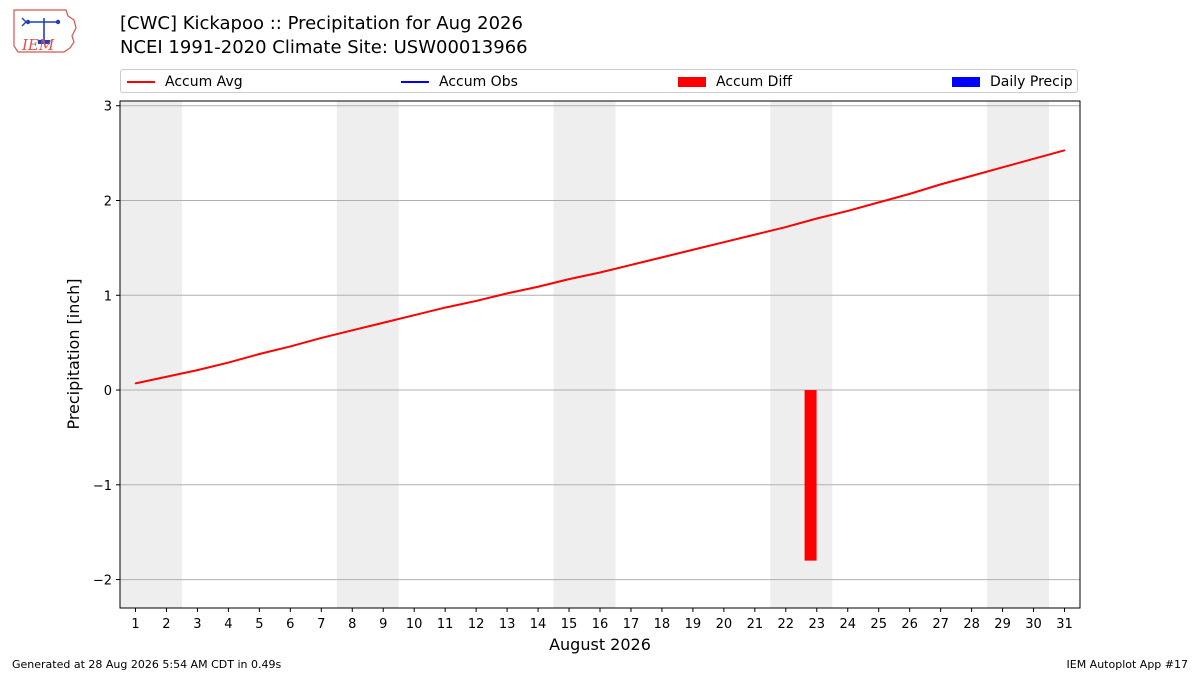 The width and height of the screenshot is (1200, 675). What do you see at coordinates (135, 624) in the screenshot?
I see `x-tick-label: 1` at bounding box center [135, 624].